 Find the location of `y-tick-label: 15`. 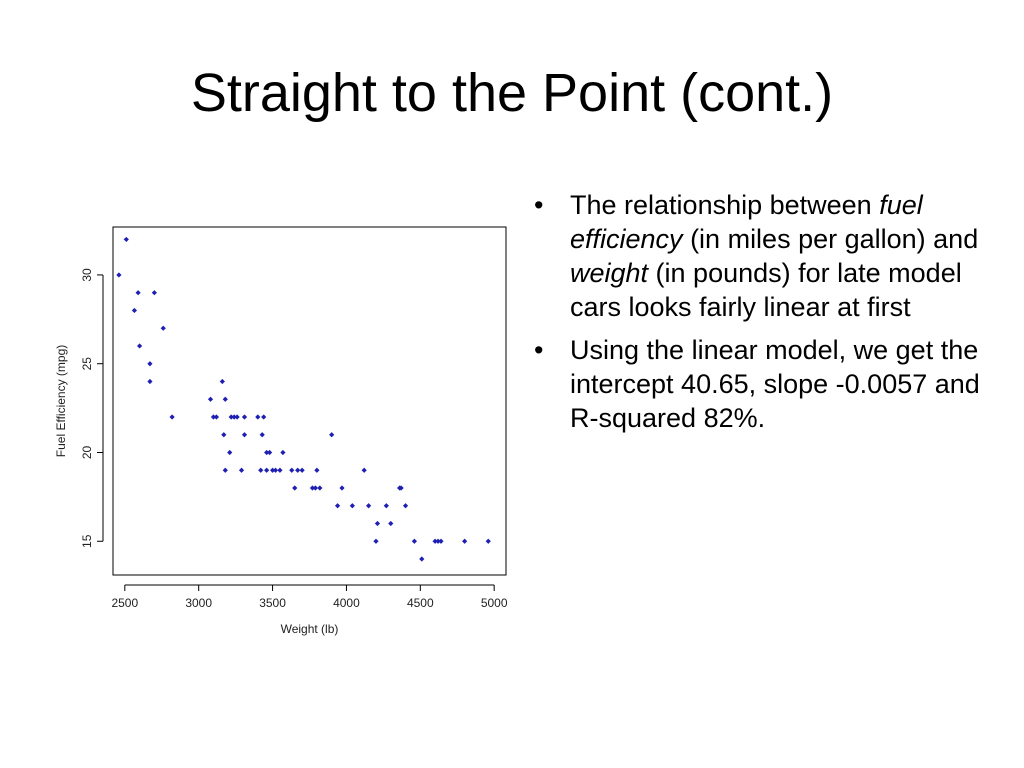

y-tick-label: 15 is located at coordinates (87, 541).